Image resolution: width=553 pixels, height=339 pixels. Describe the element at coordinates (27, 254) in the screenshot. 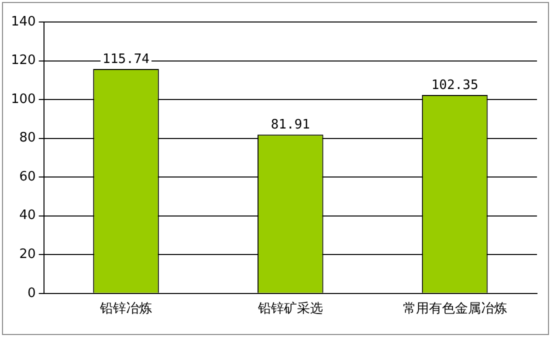

I see `y-tick-label: 20` at that location.